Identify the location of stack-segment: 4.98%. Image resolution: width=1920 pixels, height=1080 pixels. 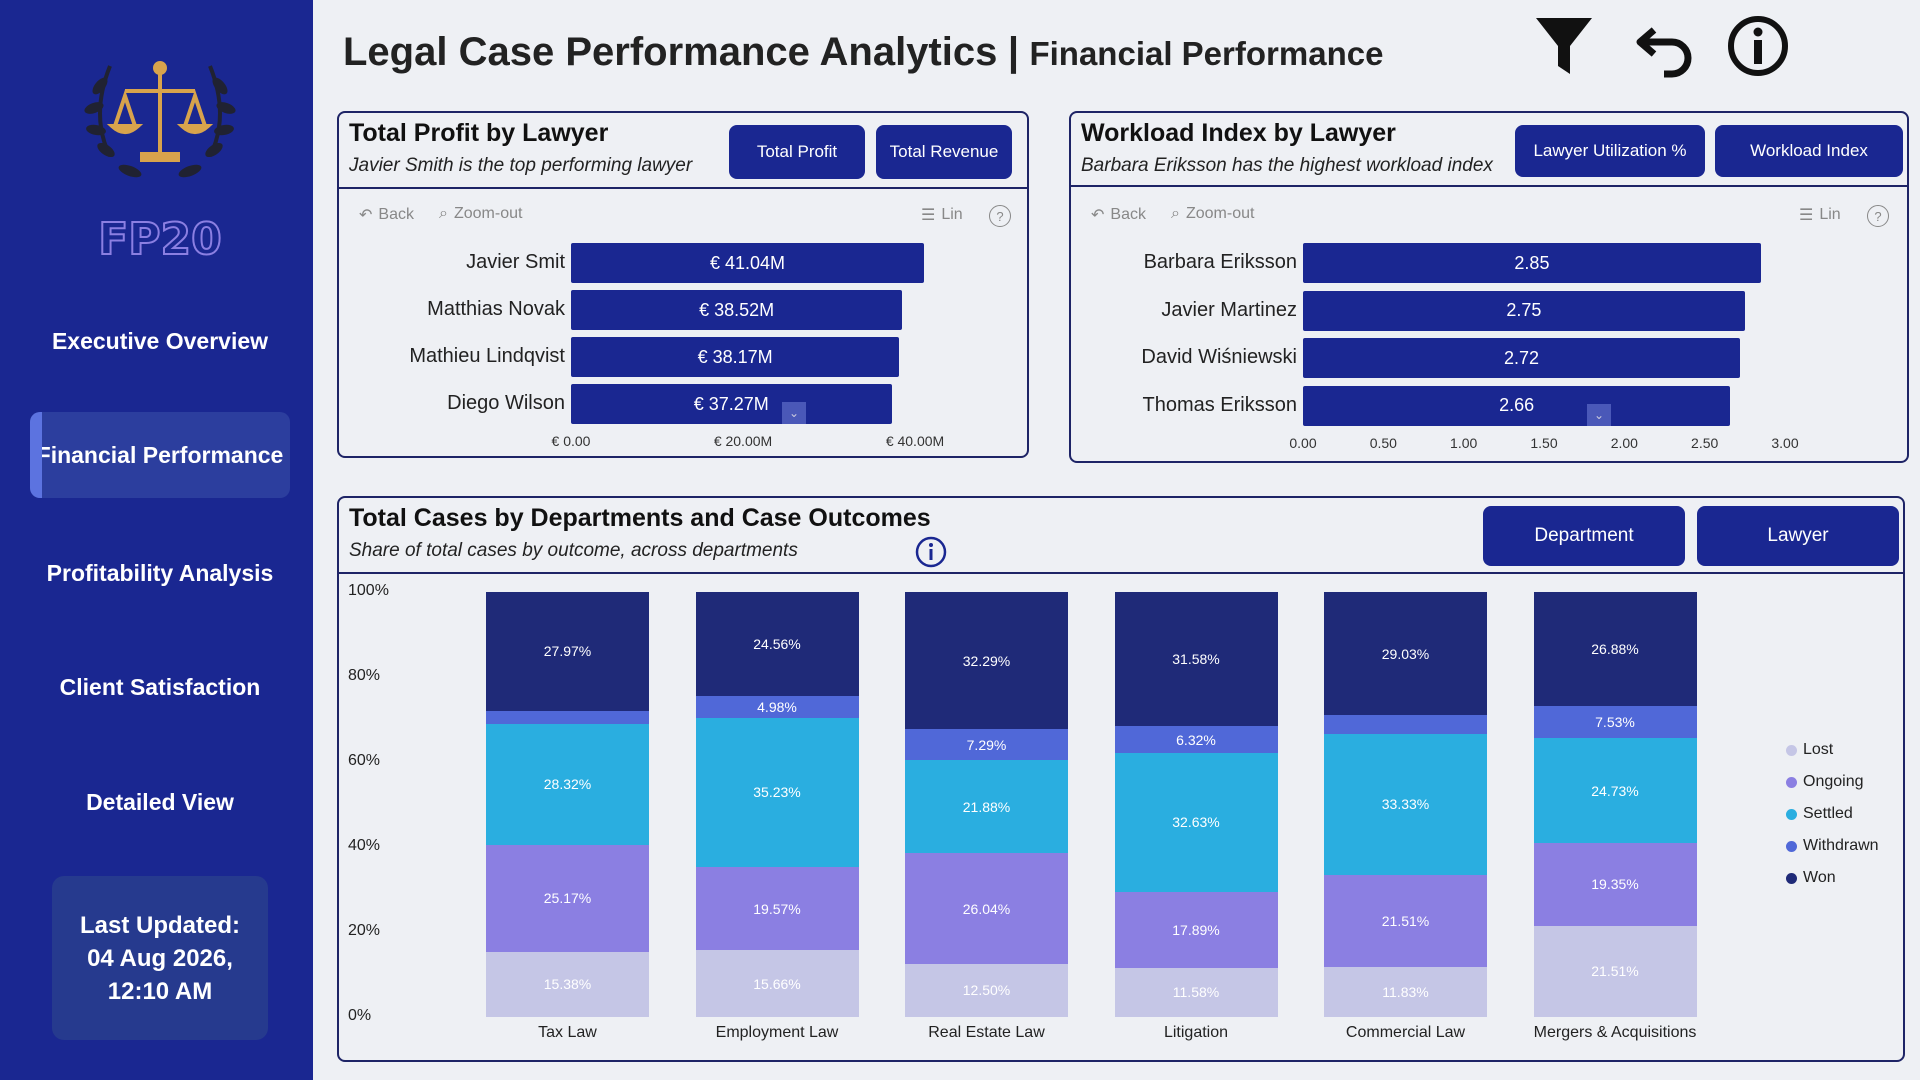
(777, 707).